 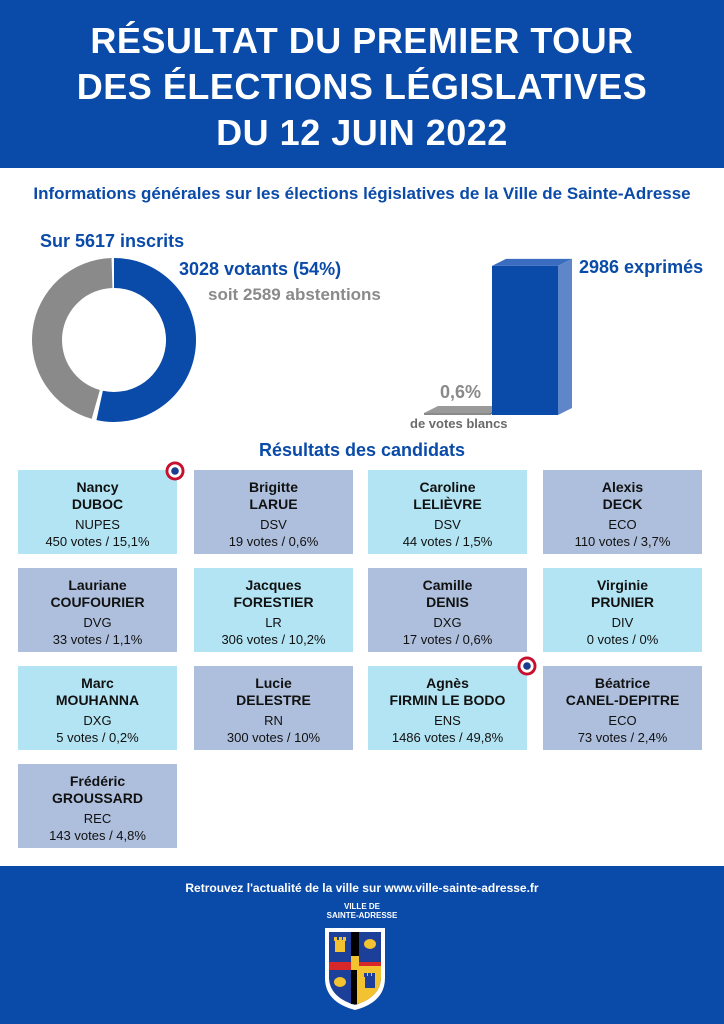 What do you see at coordinates (97, 585) in the screenshot?
I see `candidate-first-name: Lauriane` at bounding box center [97, 585].